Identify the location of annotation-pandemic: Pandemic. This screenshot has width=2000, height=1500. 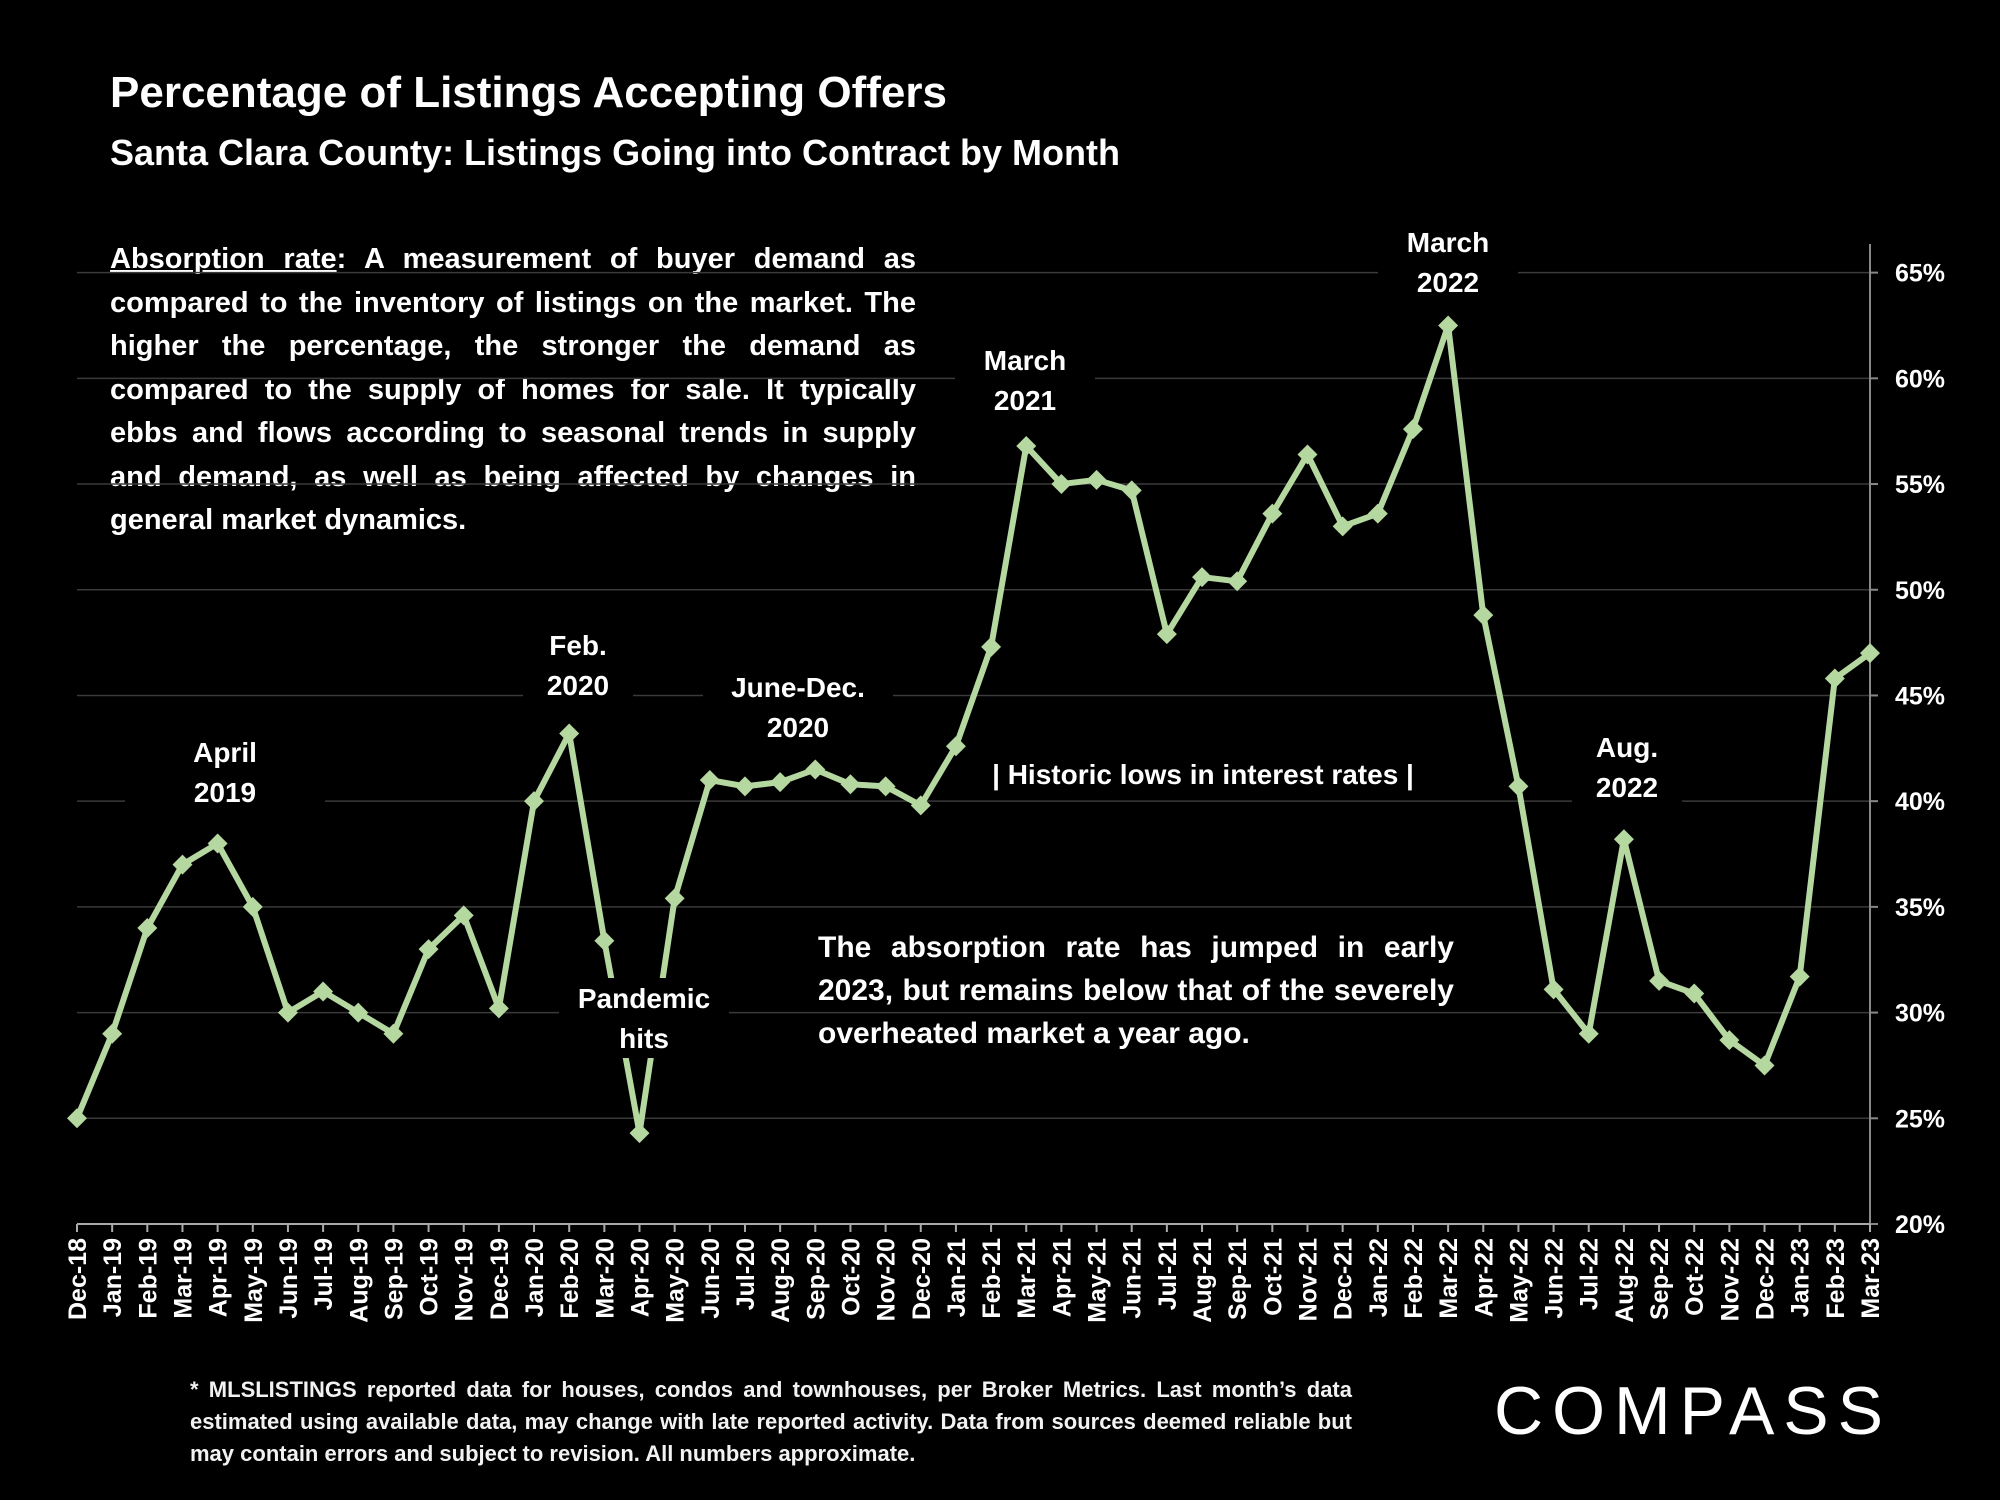
(644, 998).